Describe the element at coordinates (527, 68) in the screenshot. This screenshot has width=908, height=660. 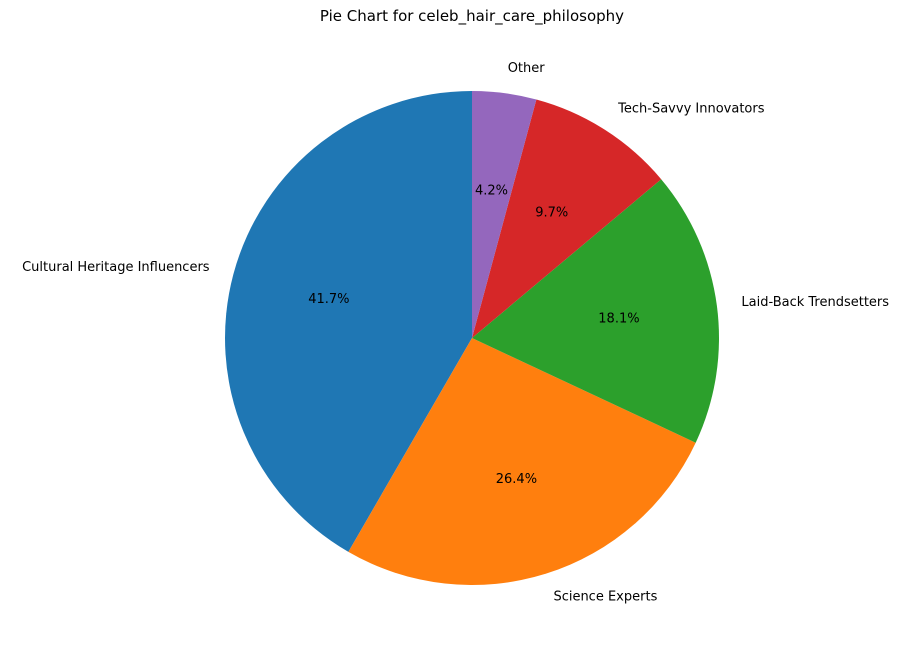
I see `slice-label-other: Other` at that location.